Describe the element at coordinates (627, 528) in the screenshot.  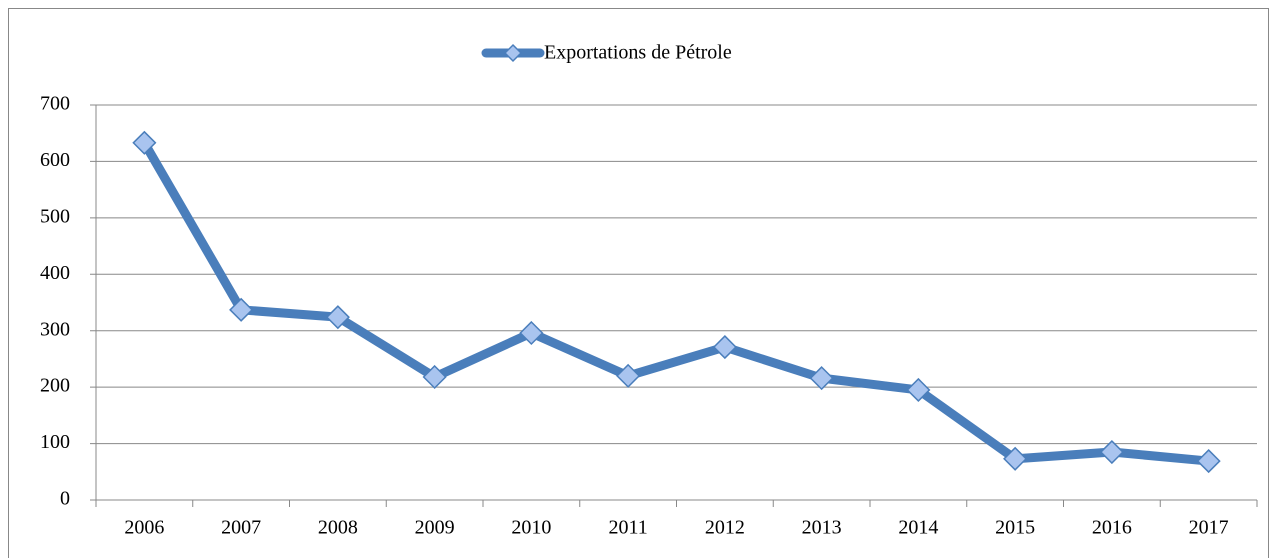
I see `x-tick-label: 2011` at that location.